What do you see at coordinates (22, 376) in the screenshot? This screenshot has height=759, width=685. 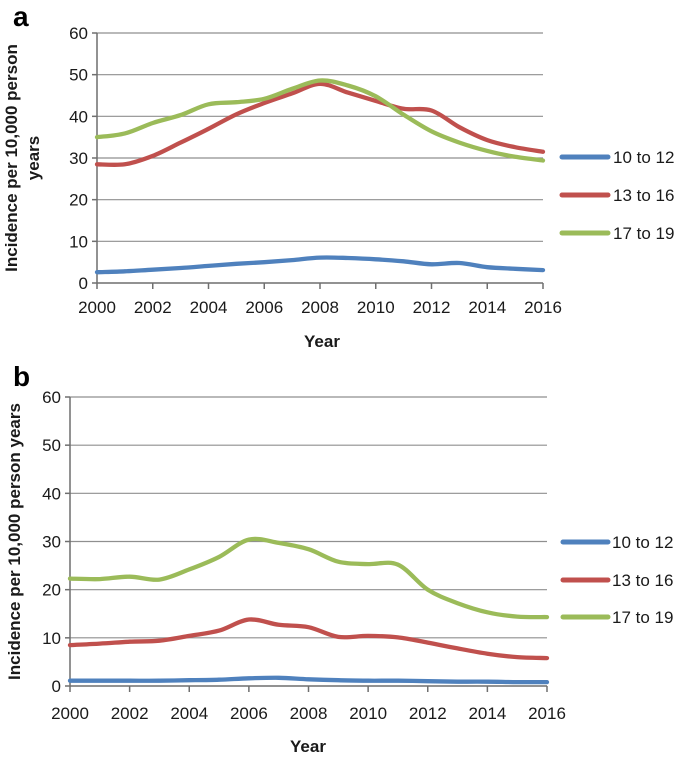 I see `panel-label-b: b` at bounding box center [22, 376].